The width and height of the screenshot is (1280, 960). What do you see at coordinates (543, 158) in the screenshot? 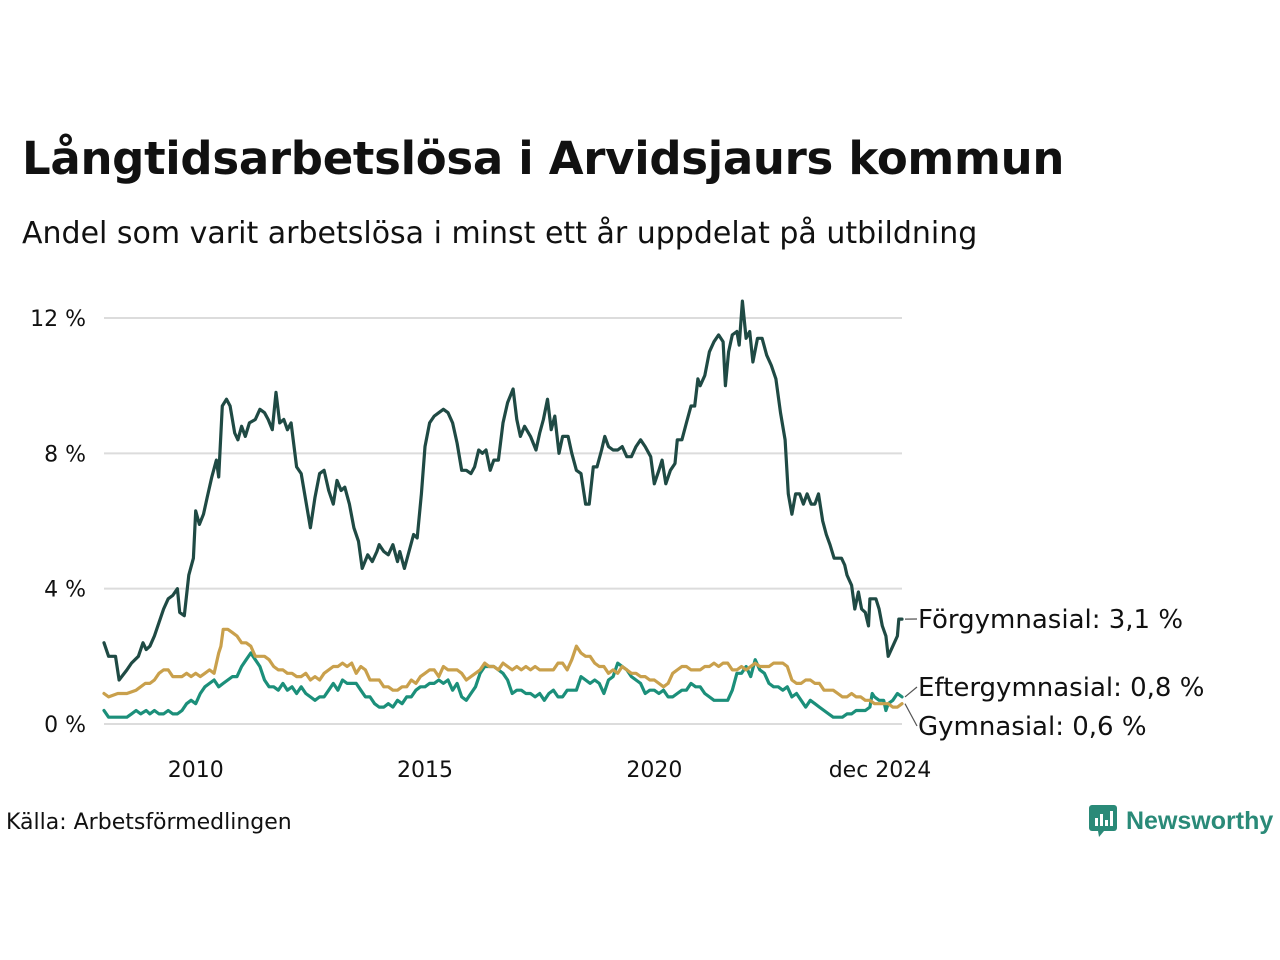
I see `chart-title: Långtidsarbetslösa i Arvidsjaurs kommun` at bounding box center [543, 158].